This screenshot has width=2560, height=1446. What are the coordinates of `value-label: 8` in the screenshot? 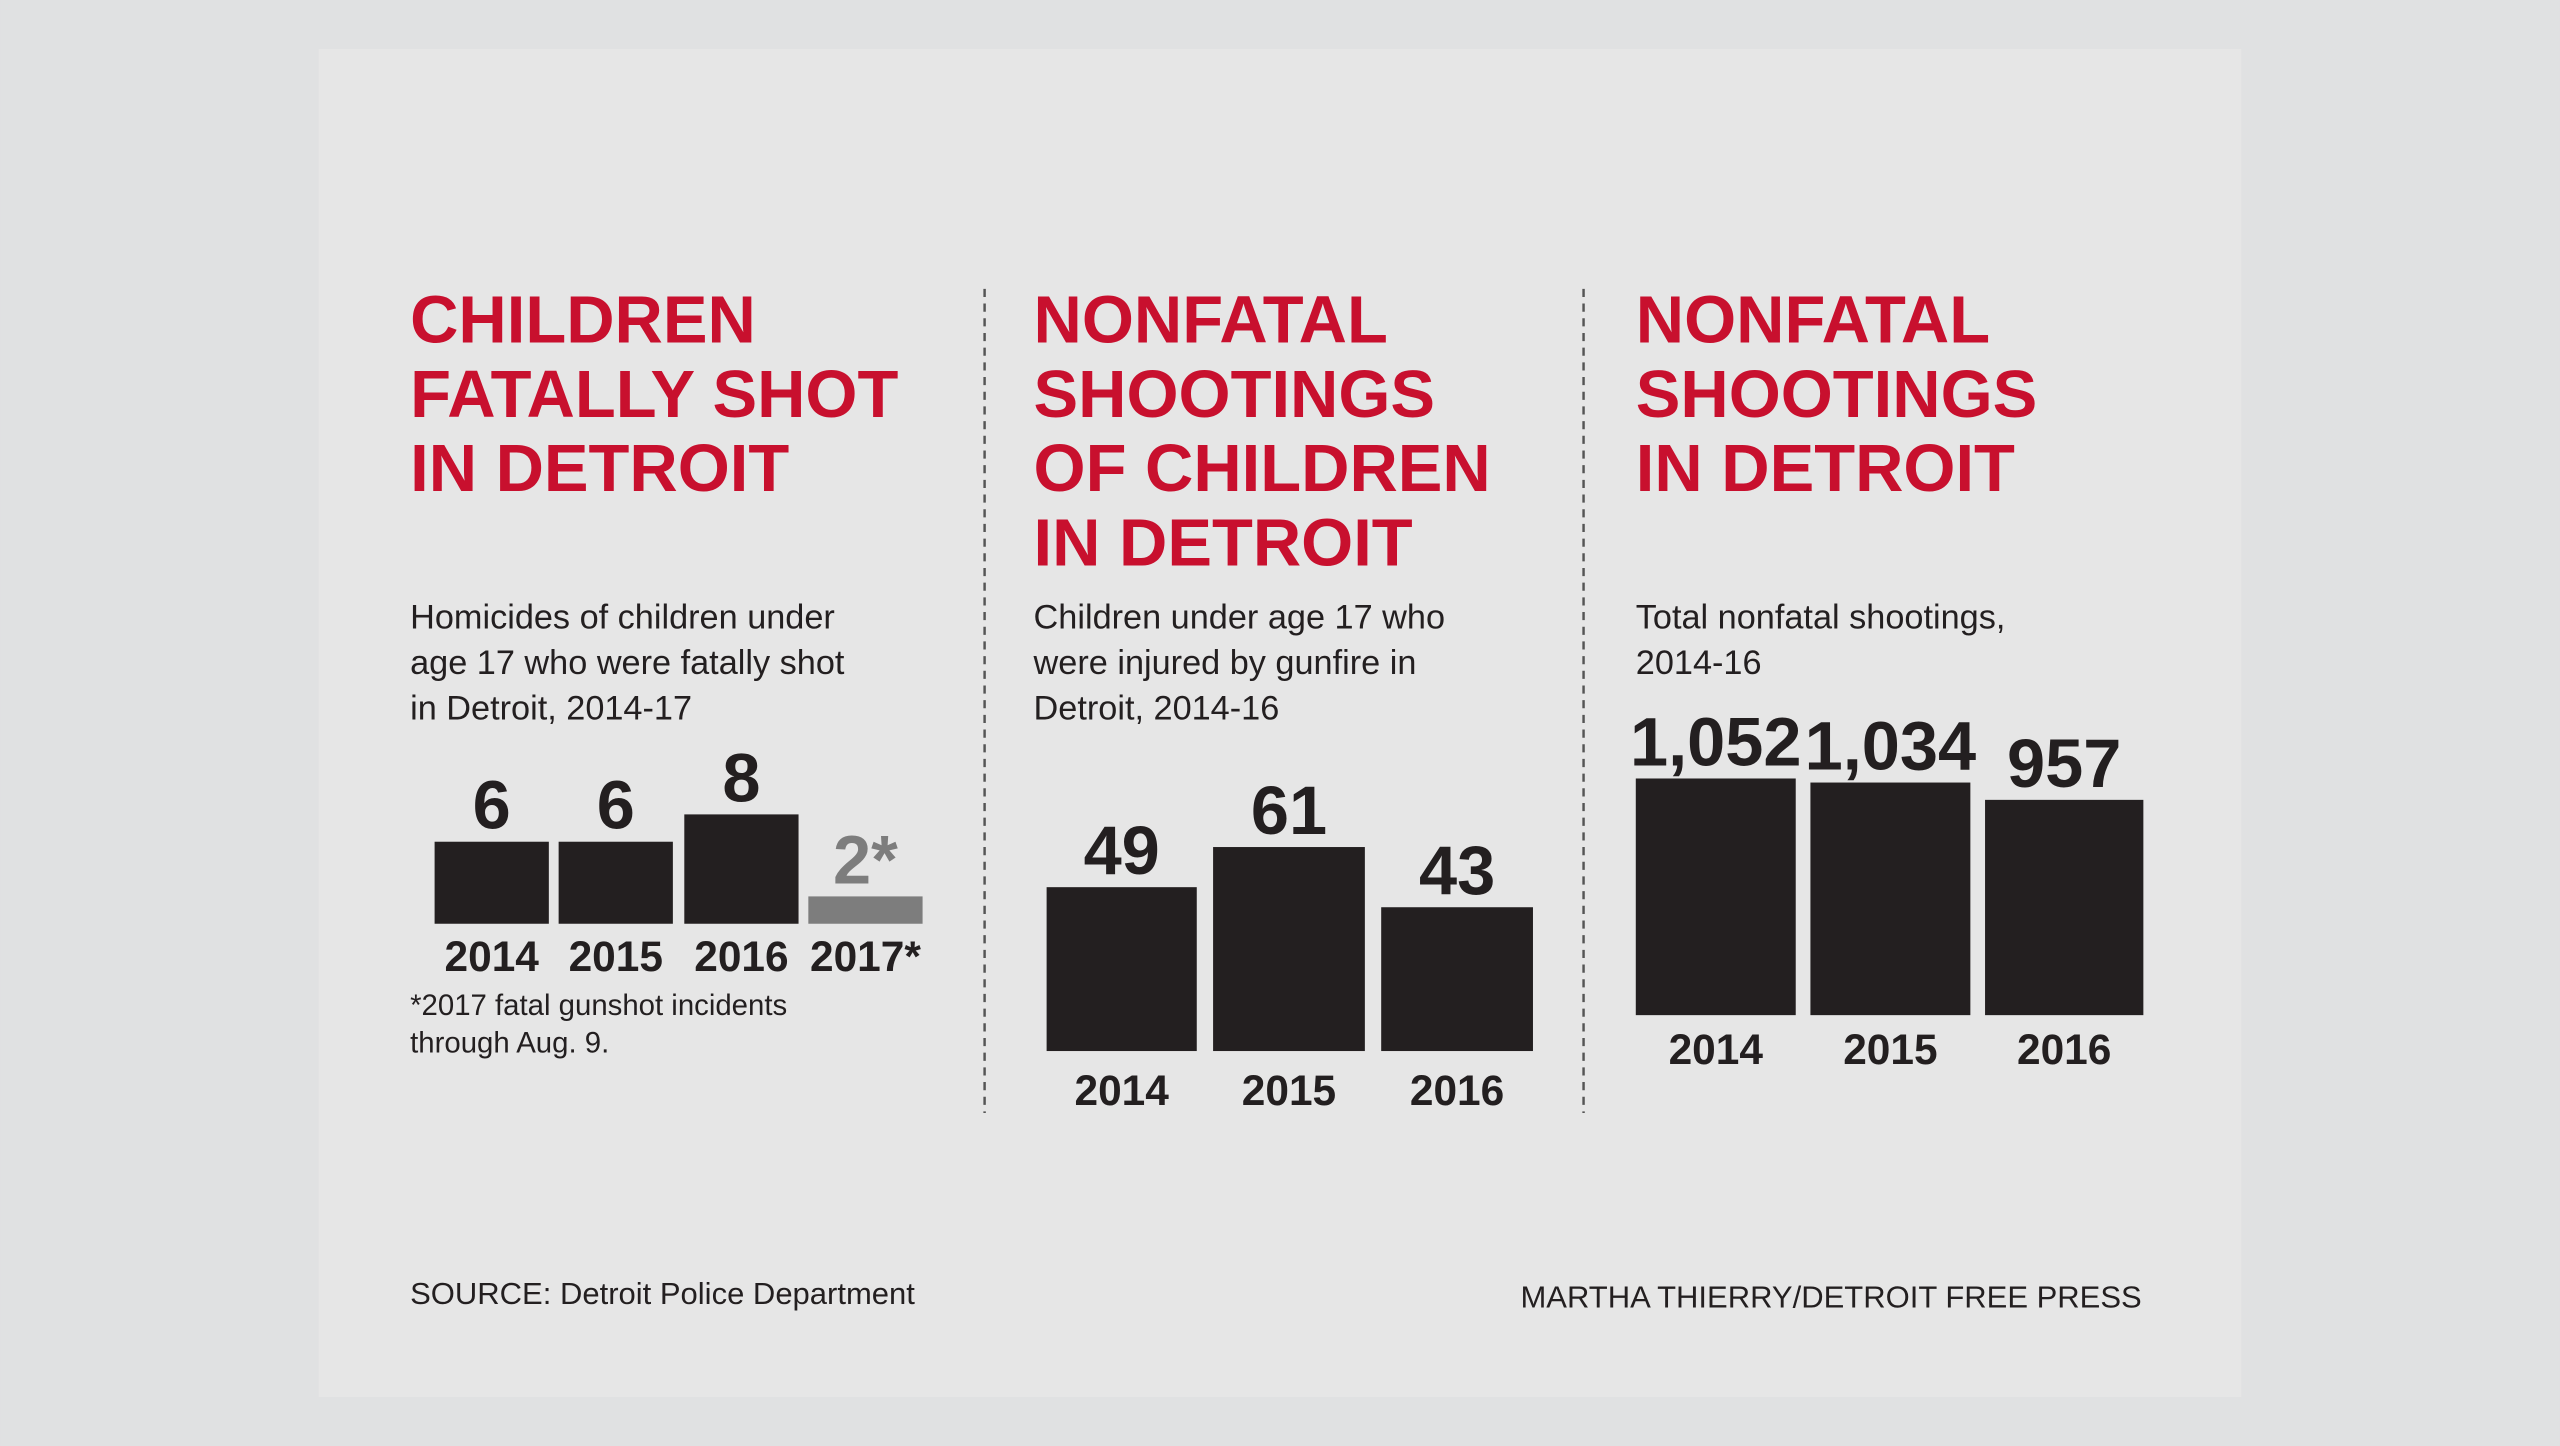 It's located at (741, 777).